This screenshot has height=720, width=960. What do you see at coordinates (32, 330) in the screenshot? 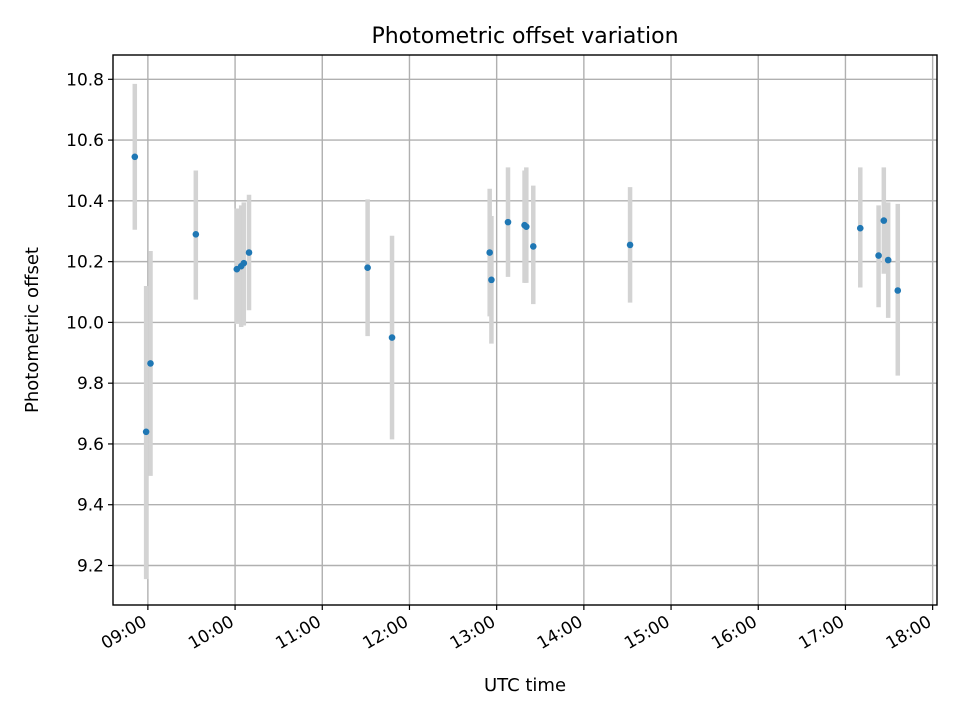
I see `y-axis-label: Photometric offset` at bounding box center [32, 330].